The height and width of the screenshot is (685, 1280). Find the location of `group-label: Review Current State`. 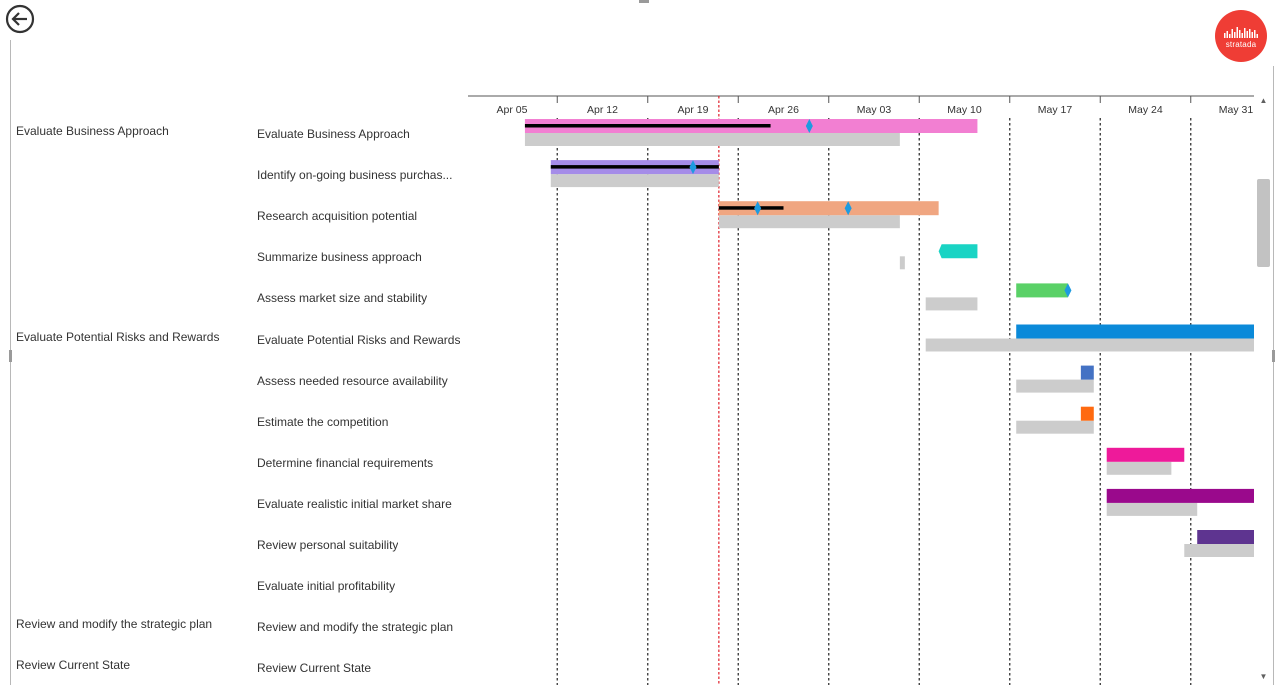

group-label: Review Current State is located at coordinates (73, 665).